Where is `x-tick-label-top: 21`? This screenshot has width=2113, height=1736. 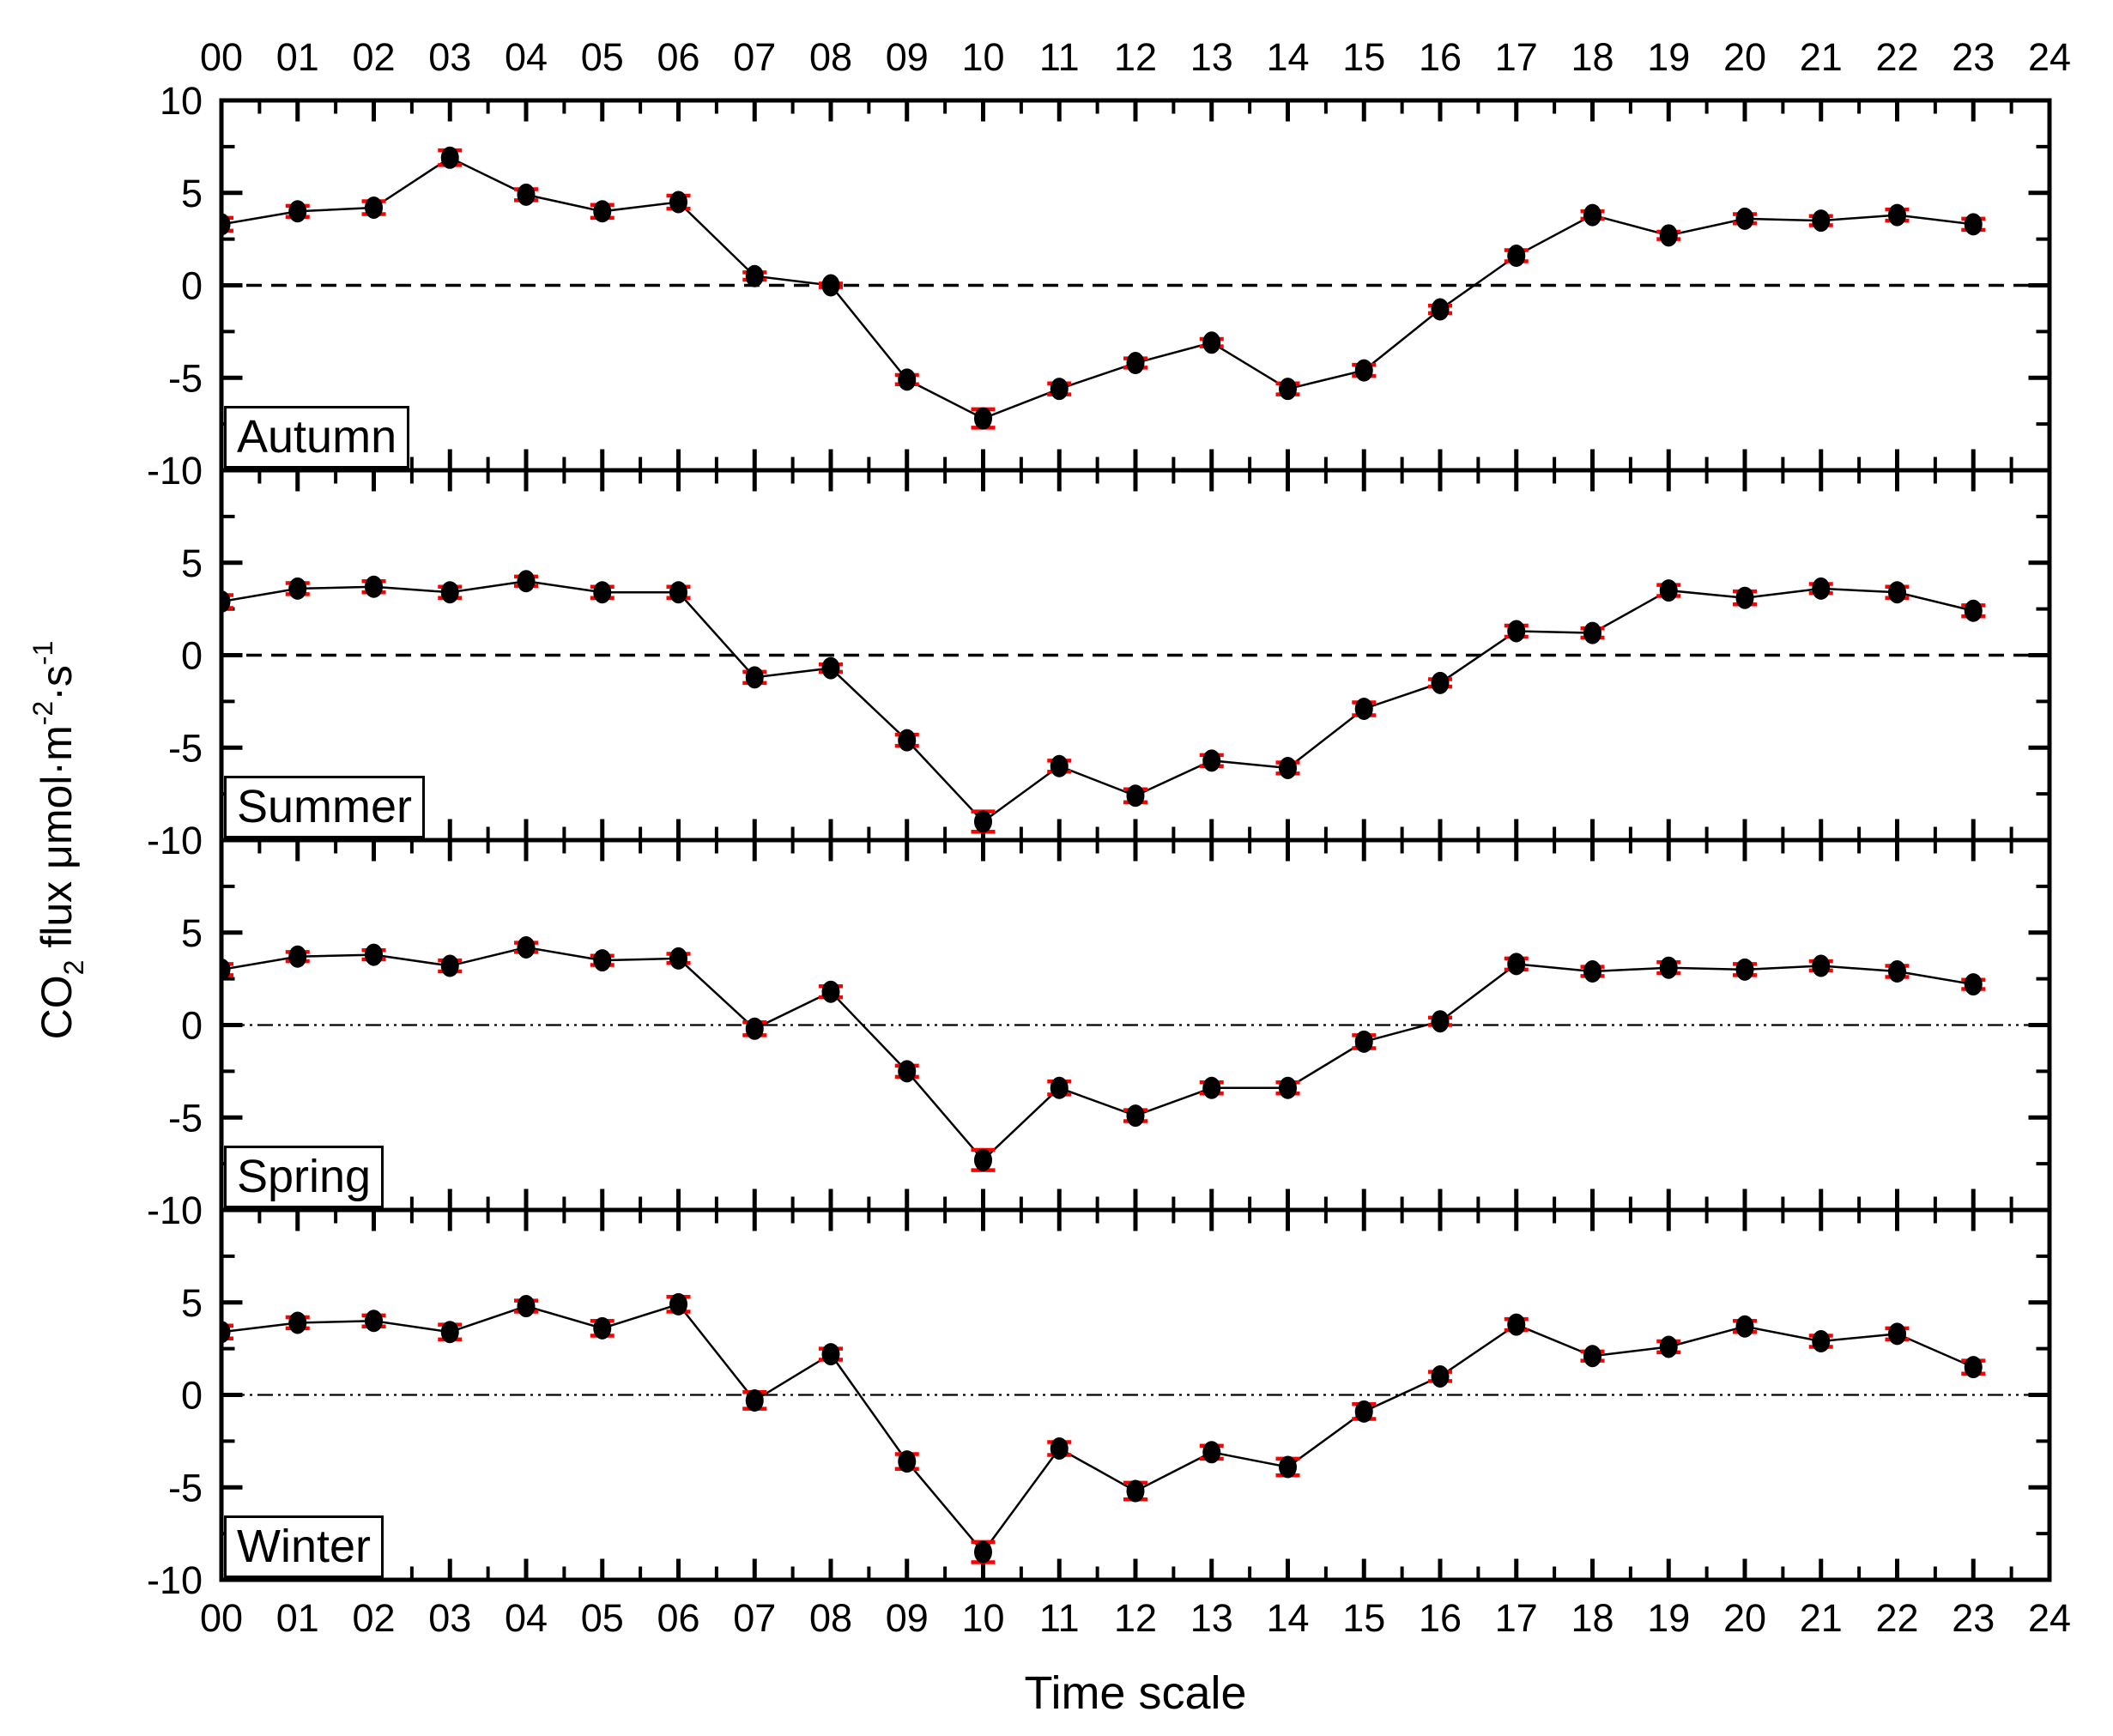
x-tick-label-top: 21 is located at coordinates (1821, 57).